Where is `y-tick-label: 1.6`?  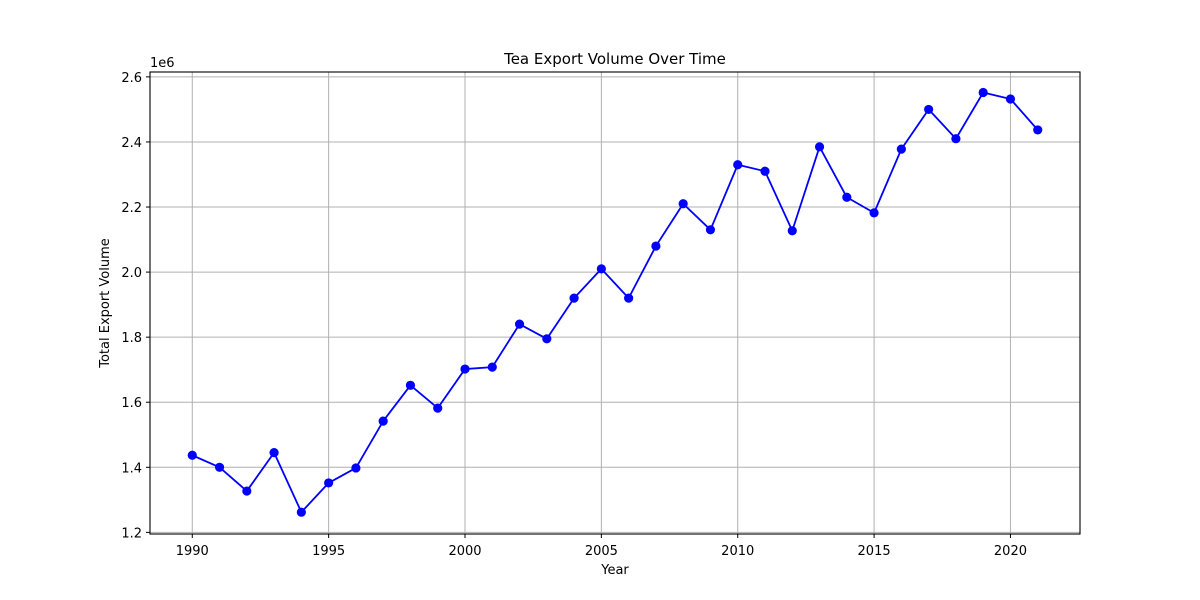
y-tick-label: 1.6 is located at coordinates (131, 403).